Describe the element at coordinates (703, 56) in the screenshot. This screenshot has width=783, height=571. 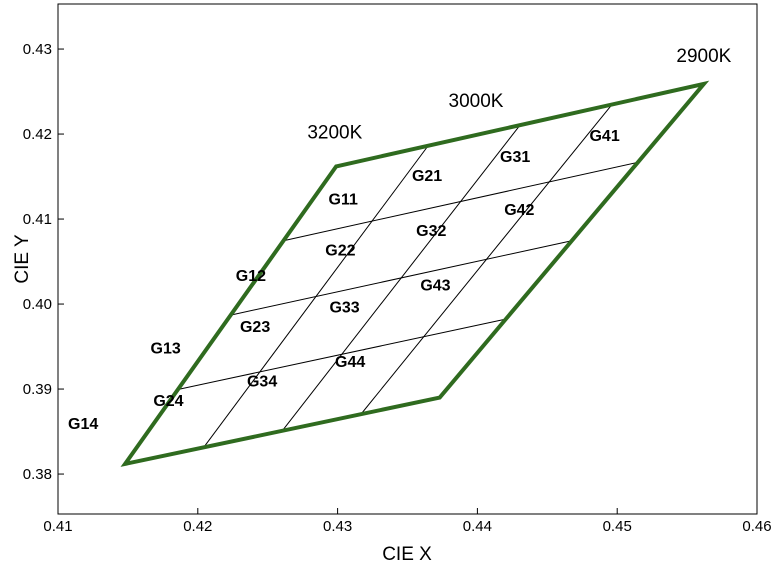
I see `cct-label: 2900K` at that location.